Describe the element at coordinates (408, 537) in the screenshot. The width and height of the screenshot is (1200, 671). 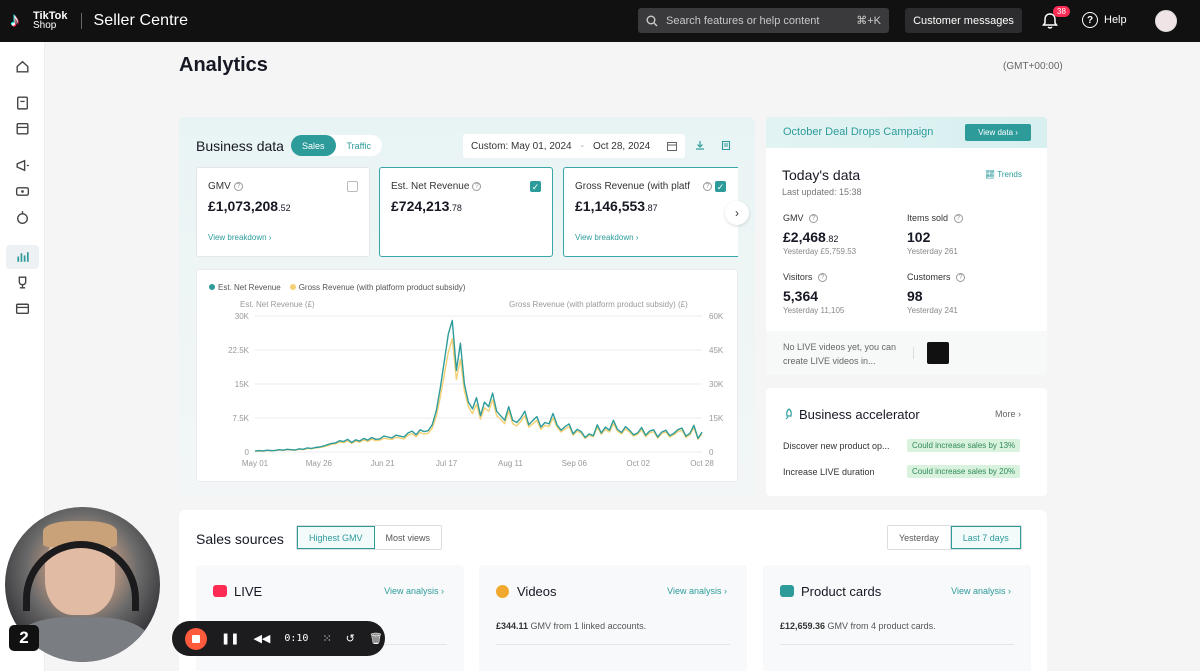
I see `sort-most-views: Most views` at that location.